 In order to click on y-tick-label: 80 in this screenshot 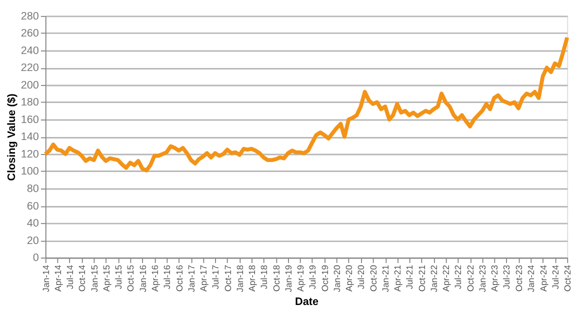, I will do `click(32, 188)`.